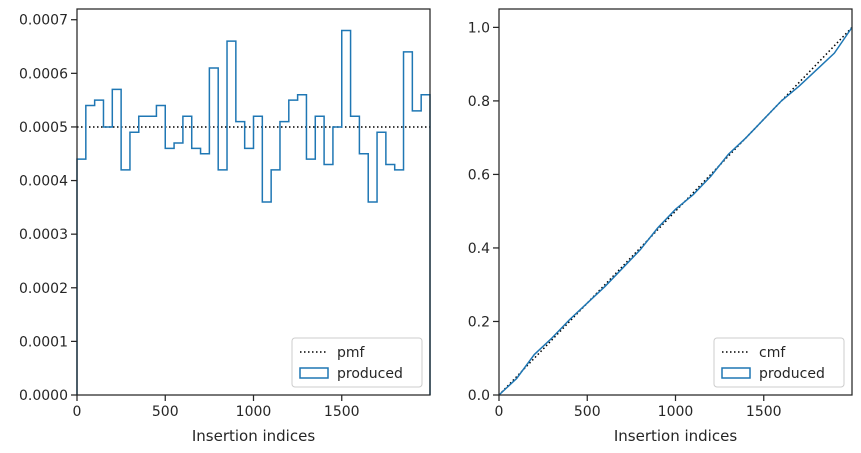 Image resolution: width=861 pixels, height=453 pixels. Describe the element at coordinates (479, 102) in the screenshot. I see `y-tick-label: 0.8` at that location.